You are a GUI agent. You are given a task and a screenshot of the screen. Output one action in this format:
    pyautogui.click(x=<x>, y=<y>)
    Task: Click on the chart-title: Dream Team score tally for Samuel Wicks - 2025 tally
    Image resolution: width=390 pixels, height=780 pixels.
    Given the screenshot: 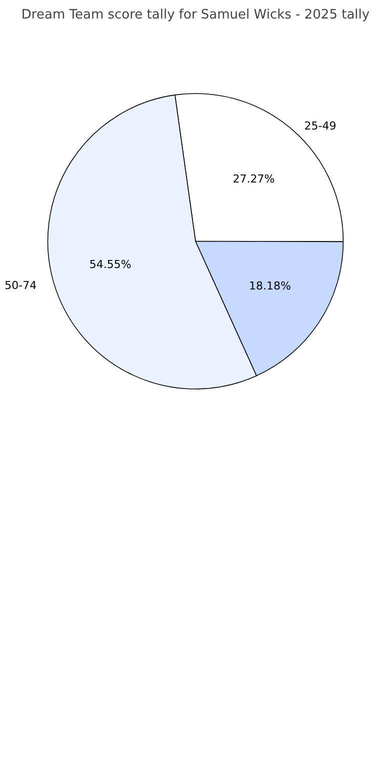 What is the action you would take?
    pyautogui.click(x=195, y=15)
    